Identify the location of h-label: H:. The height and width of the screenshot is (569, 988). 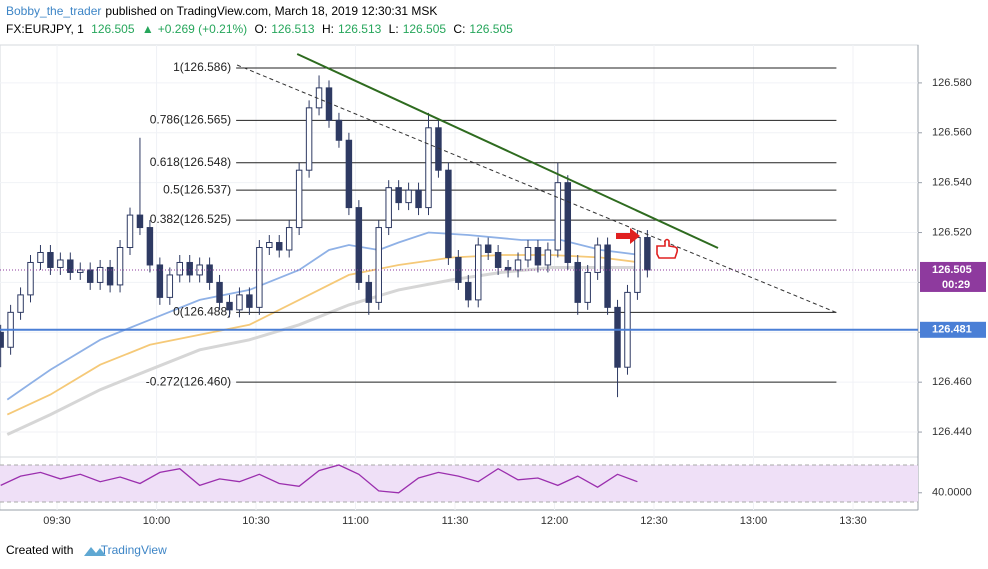
(327, 29).